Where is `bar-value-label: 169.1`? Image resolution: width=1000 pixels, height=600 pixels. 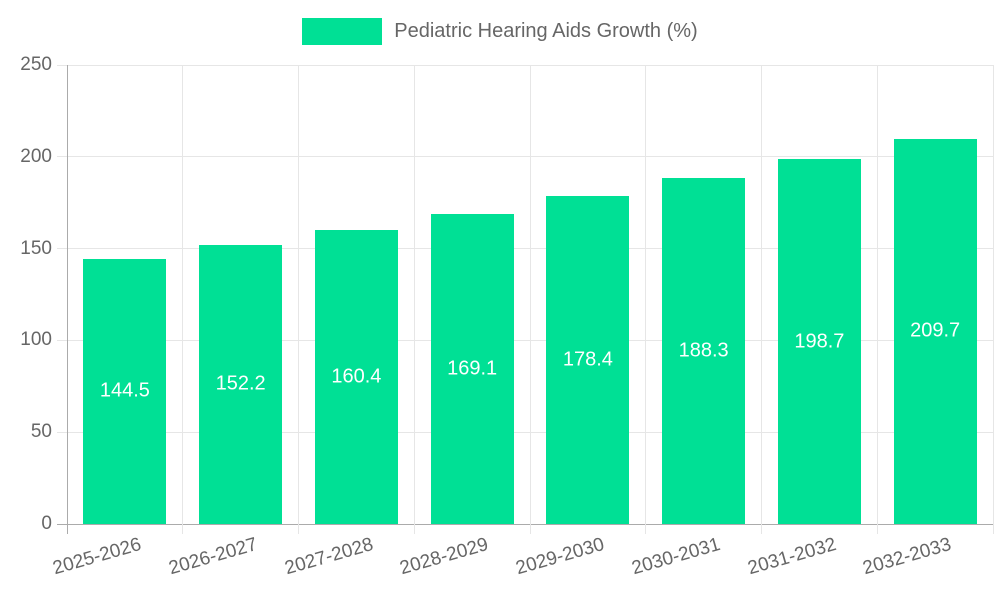 bar-value-label: 169.1 is located at coordinates (472, 368).